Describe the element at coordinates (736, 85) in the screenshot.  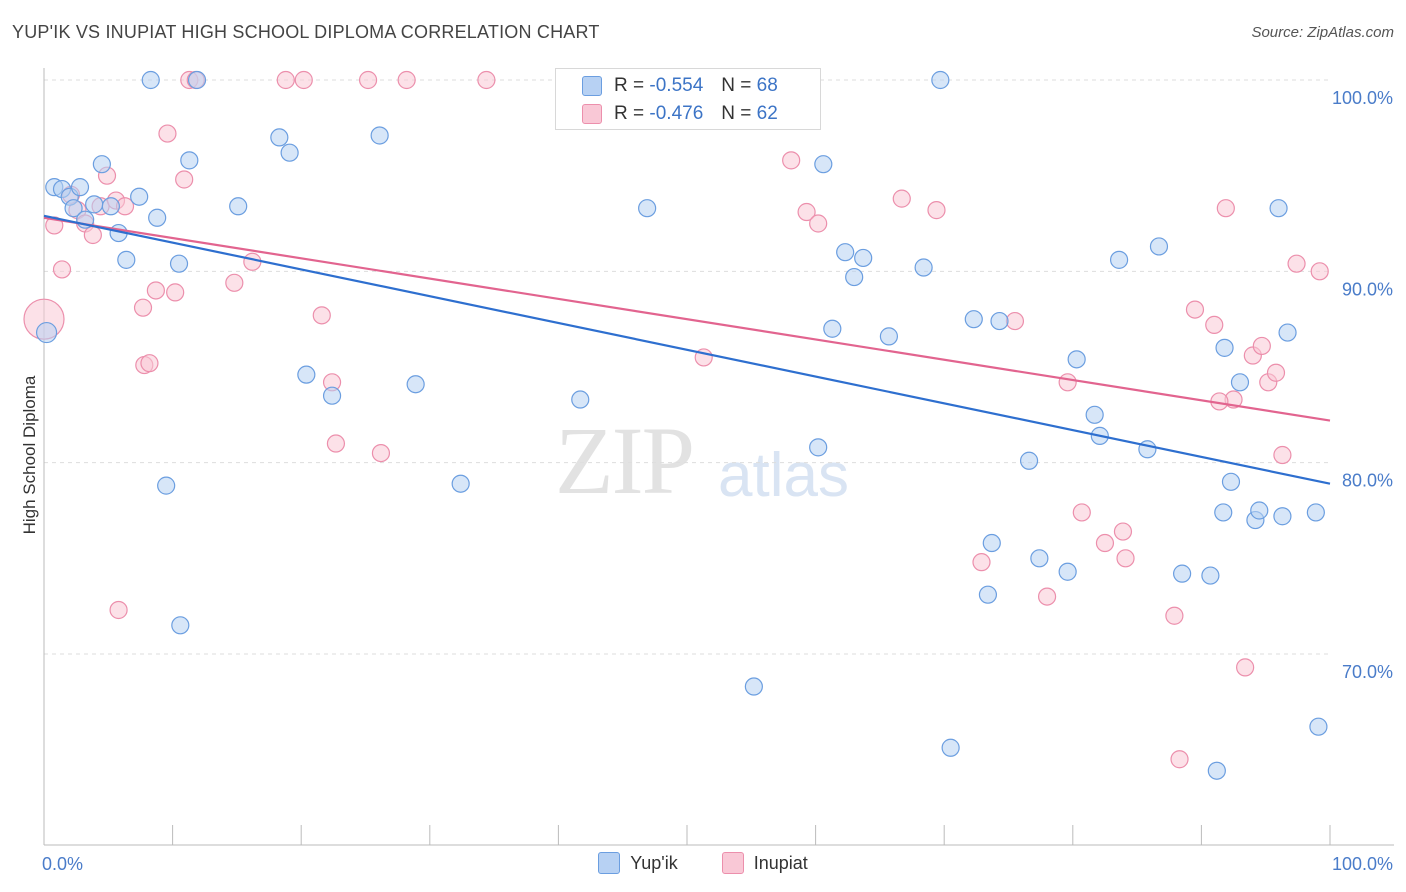
I see `yupik-n-label: N =` at that location.